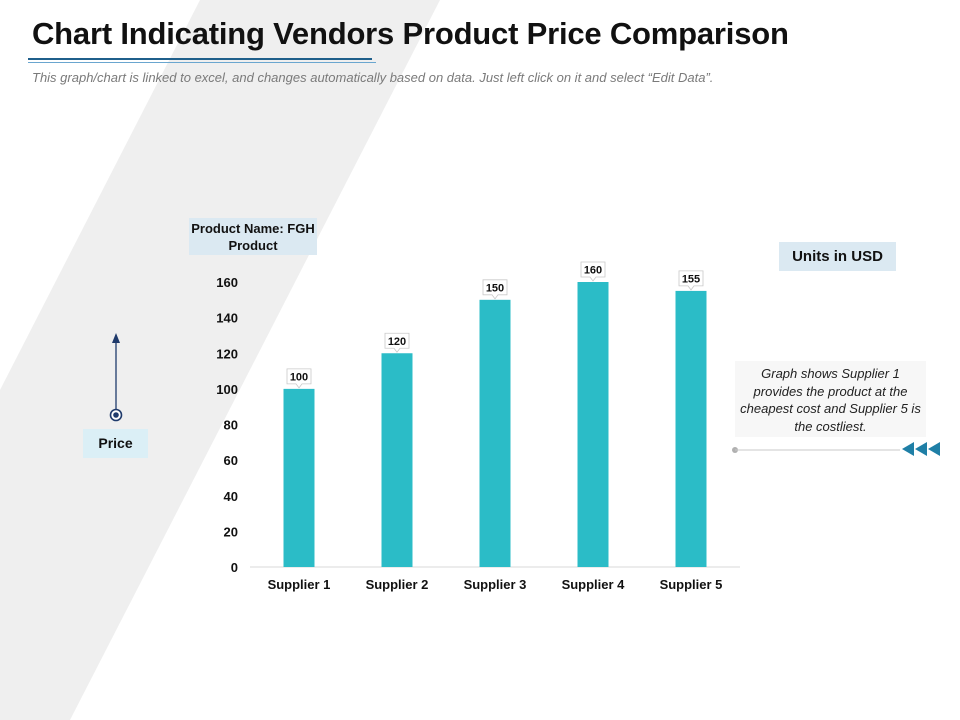 This screenshot has height=720, width=960. What do you see at coordinates (495, 584) in the screenshot?
I see `x-tick-label: Supplier 3` at bounding box center [495, 584].